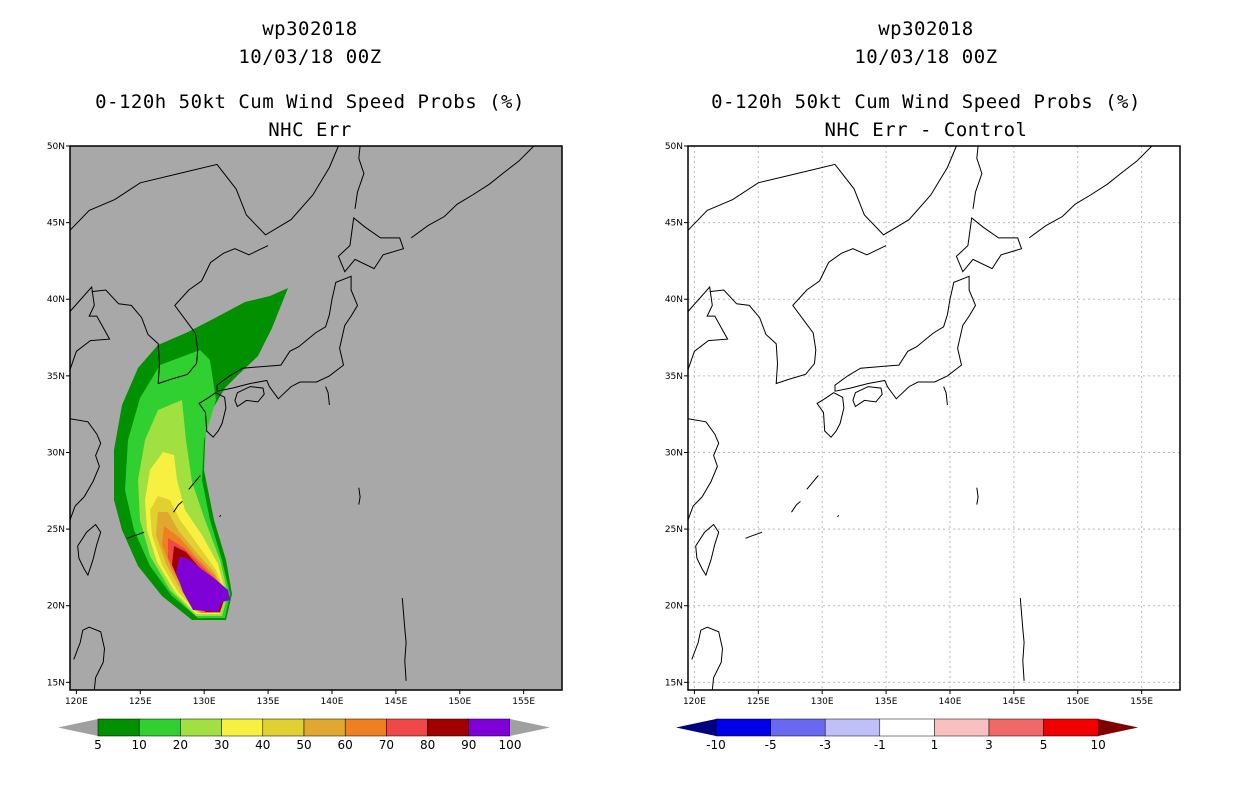 The image size is (1236, 800). I want to click on lat-tick-label: 50N, so click(56, 147).